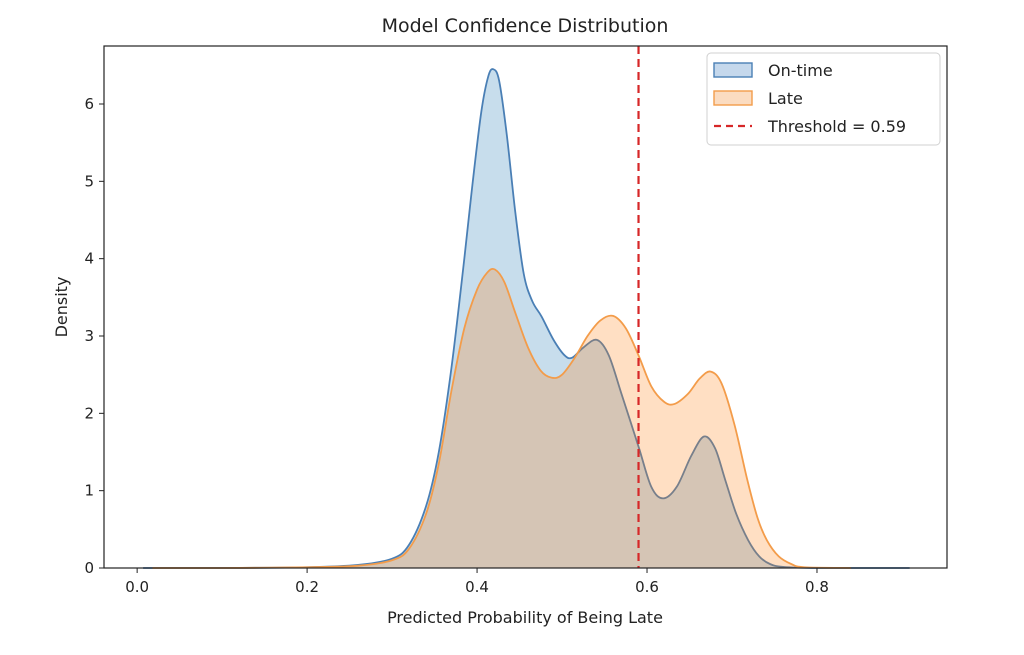  What do you see at coordinates (477, 587) in the screenshot?
I see `x-tick-label: 0.4` at bounding box center [477, 587].